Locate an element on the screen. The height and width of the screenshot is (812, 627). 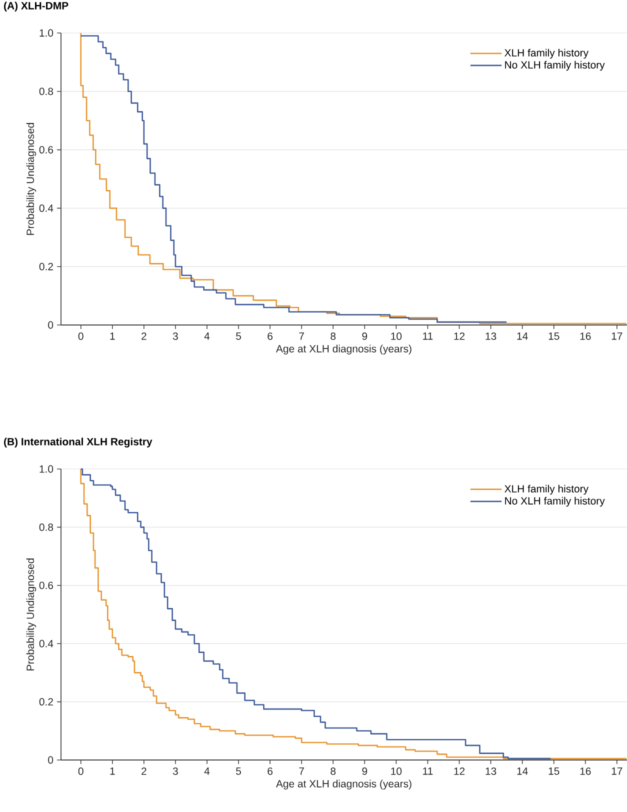
chart-title: (B) International XLH Registry is located at coordinates (78, 443).